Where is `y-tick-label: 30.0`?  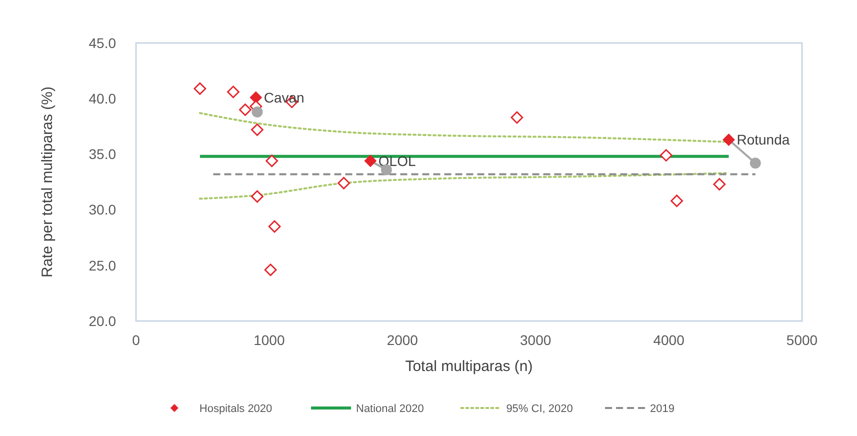 y-tick-label: 30.0 is located at coordinates (102, 210).